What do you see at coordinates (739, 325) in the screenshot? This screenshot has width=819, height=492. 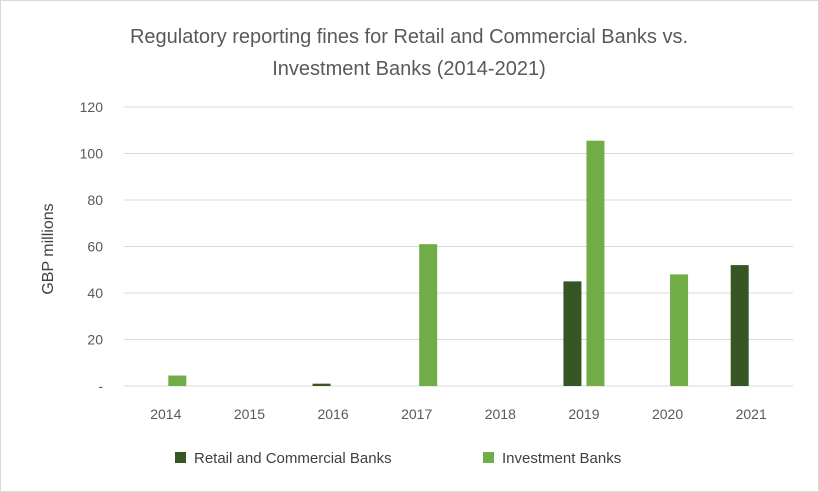 I see `bar-retail-2021` at bounding box center [739, 325].